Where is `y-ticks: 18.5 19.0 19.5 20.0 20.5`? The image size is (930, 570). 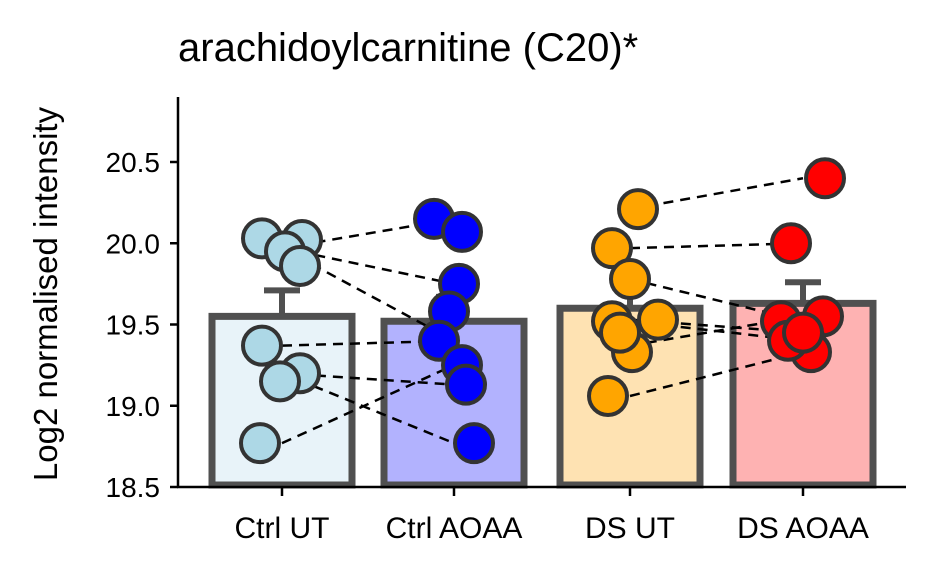
y-ticks: 18.5 19.0 19.5 20.0 20.5 is located at coordinates (142, 325).